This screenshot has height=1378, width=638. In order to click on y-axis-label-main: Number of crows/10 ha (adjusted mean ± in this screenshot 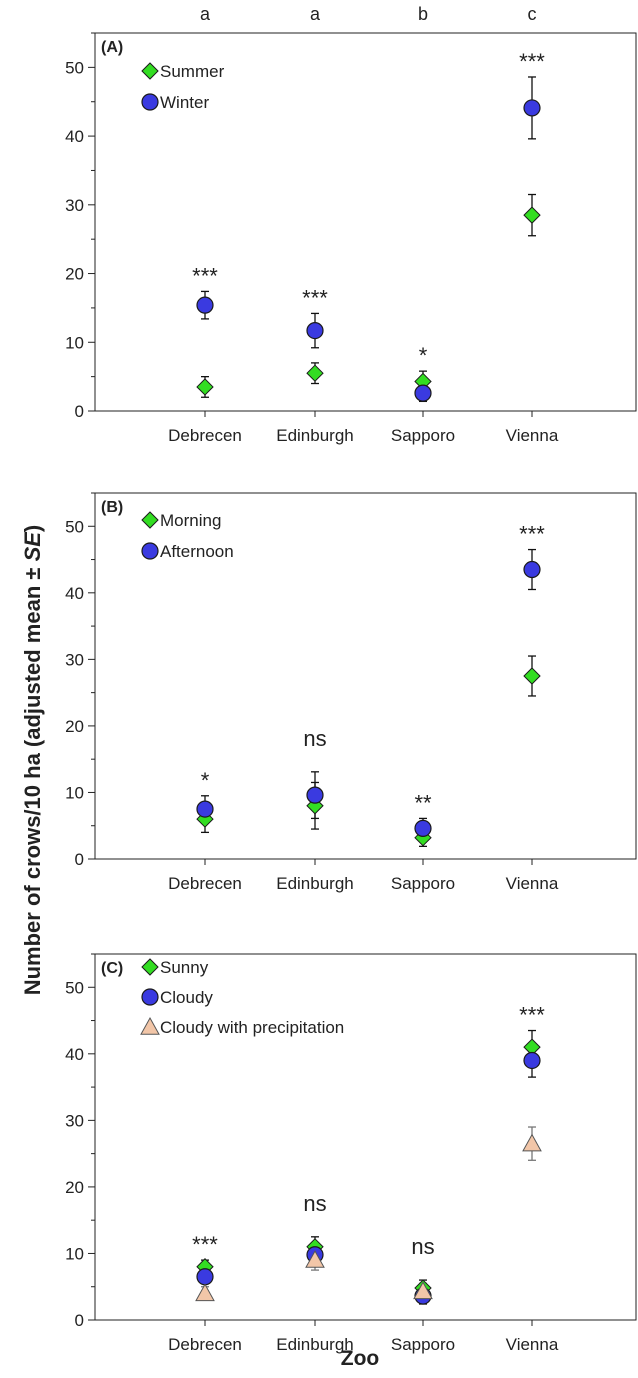, I will do `click(32, 778)`.